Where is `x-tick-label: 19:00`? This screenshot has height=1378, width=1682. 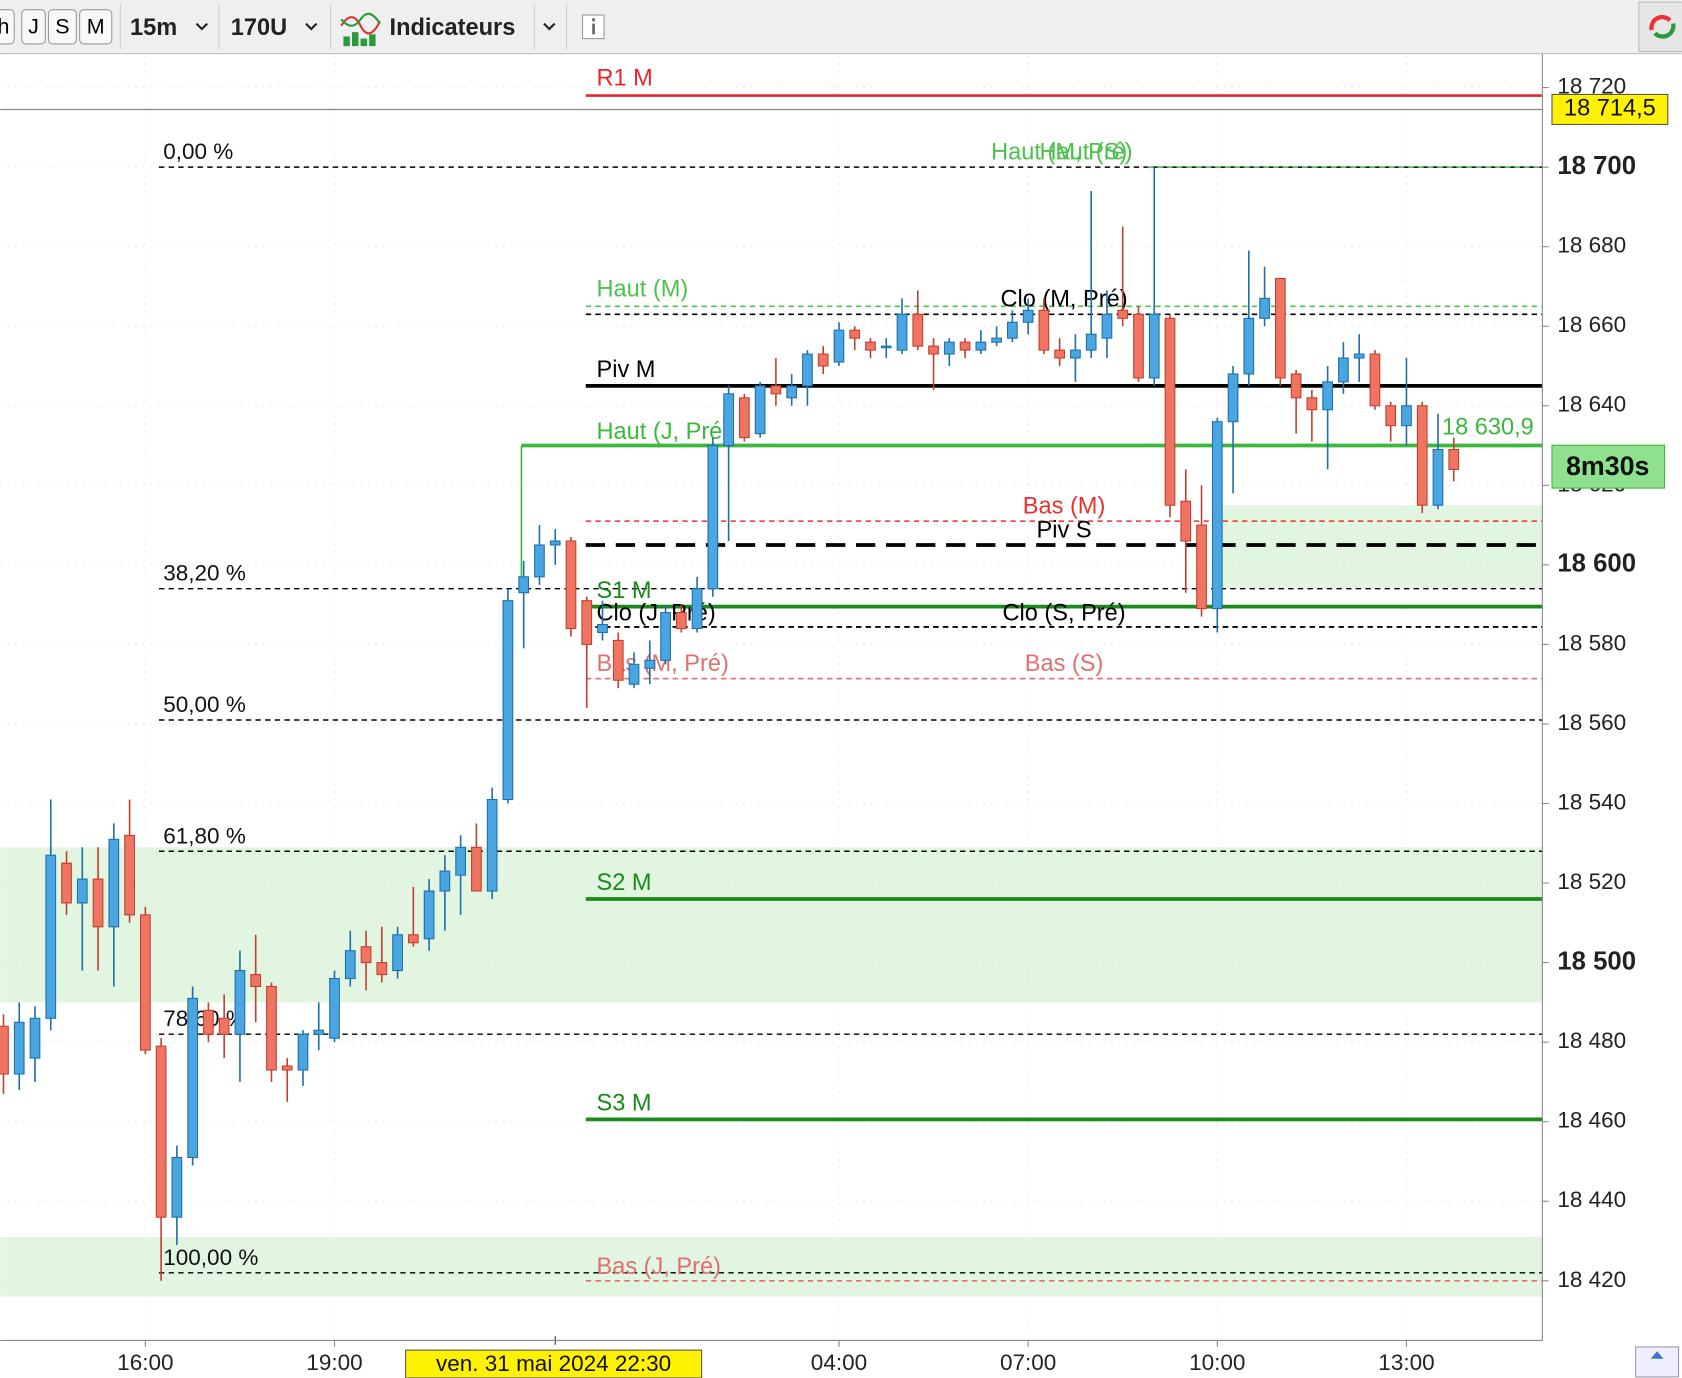 x-tick-label: 19:00 is located at coordinates (334, 1362).